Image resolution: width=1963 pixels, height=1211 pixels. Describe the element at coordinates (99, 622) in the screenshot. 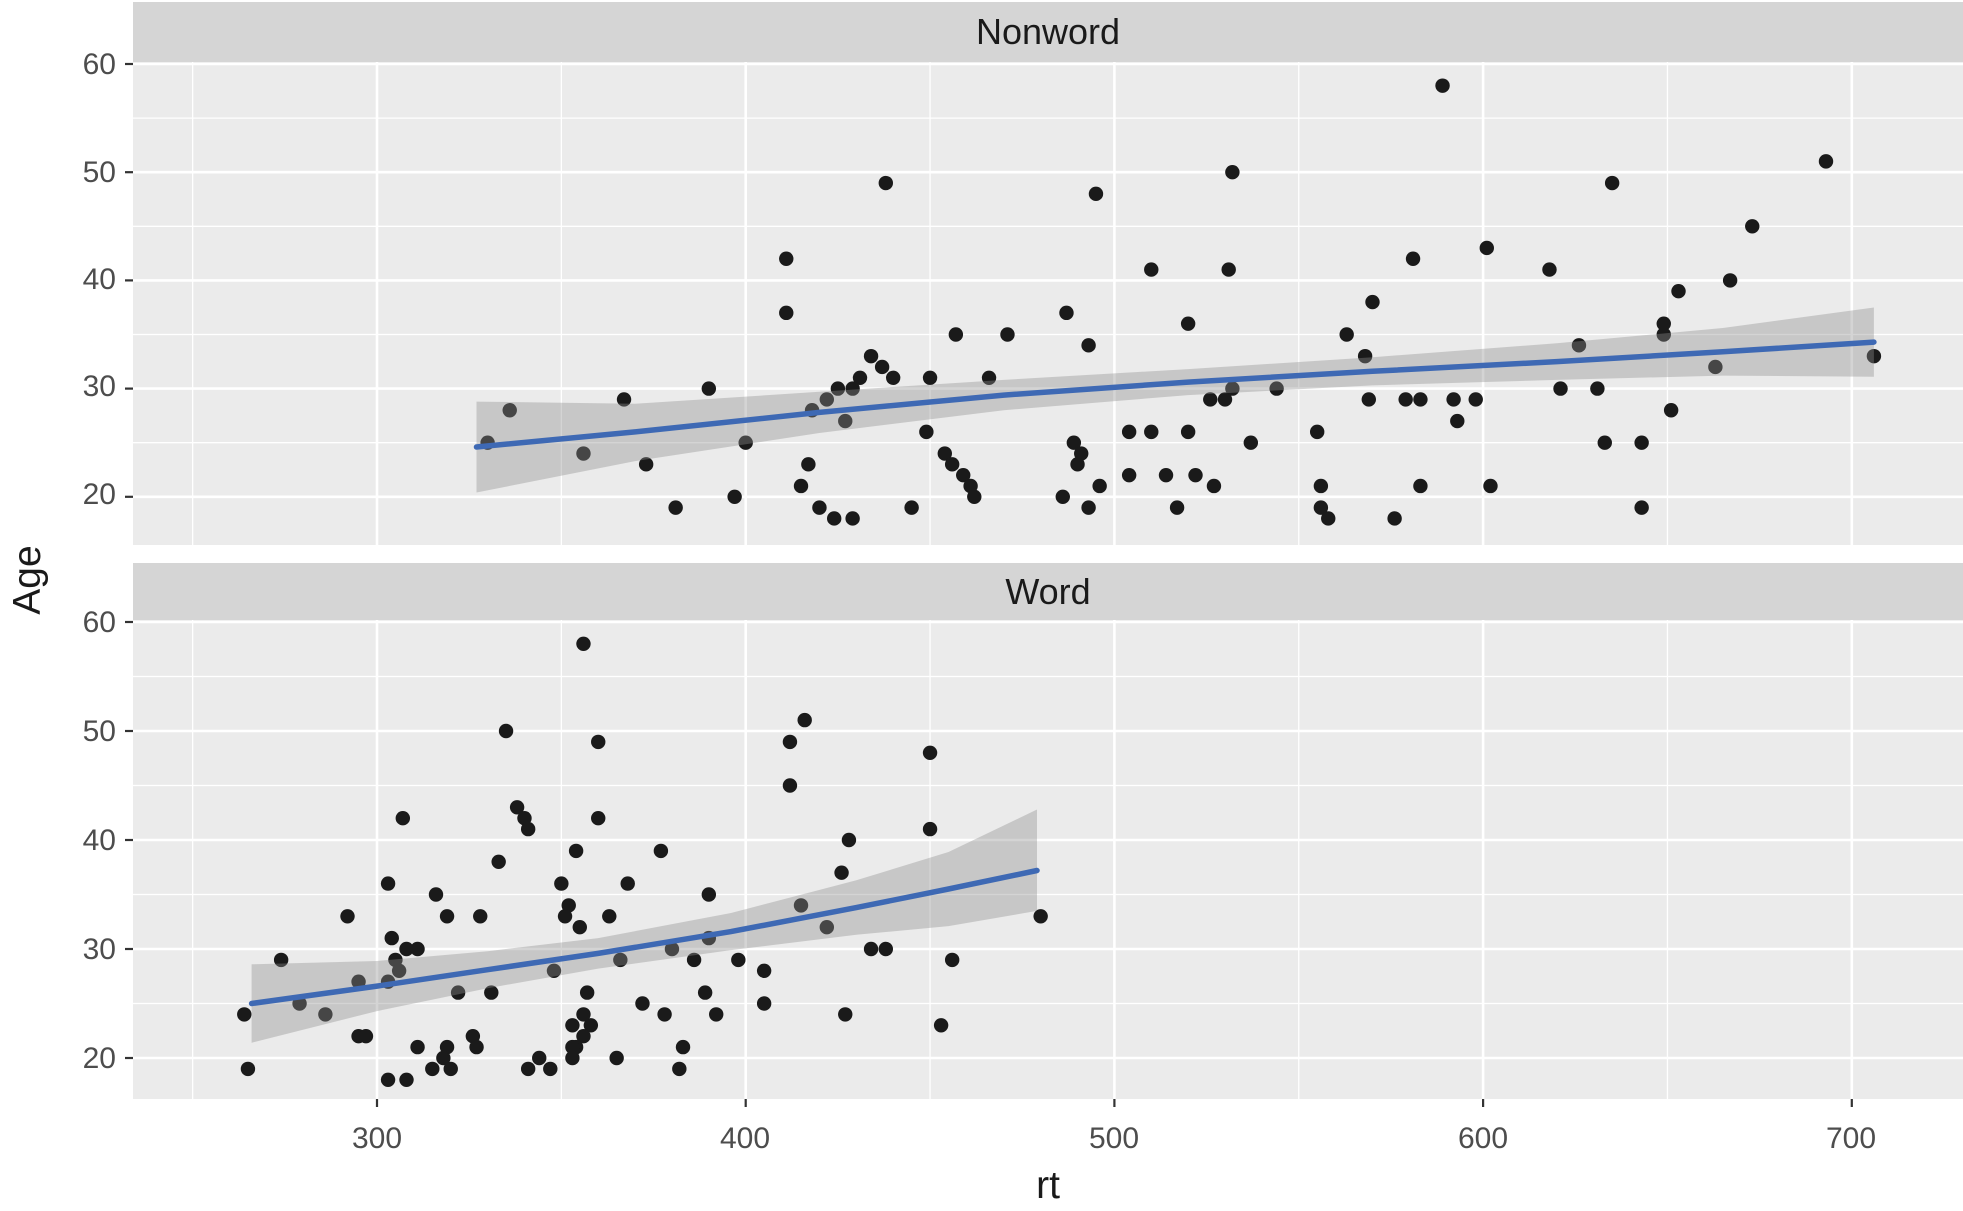

I see `y-tick-label-f2-60: 60` at that location.